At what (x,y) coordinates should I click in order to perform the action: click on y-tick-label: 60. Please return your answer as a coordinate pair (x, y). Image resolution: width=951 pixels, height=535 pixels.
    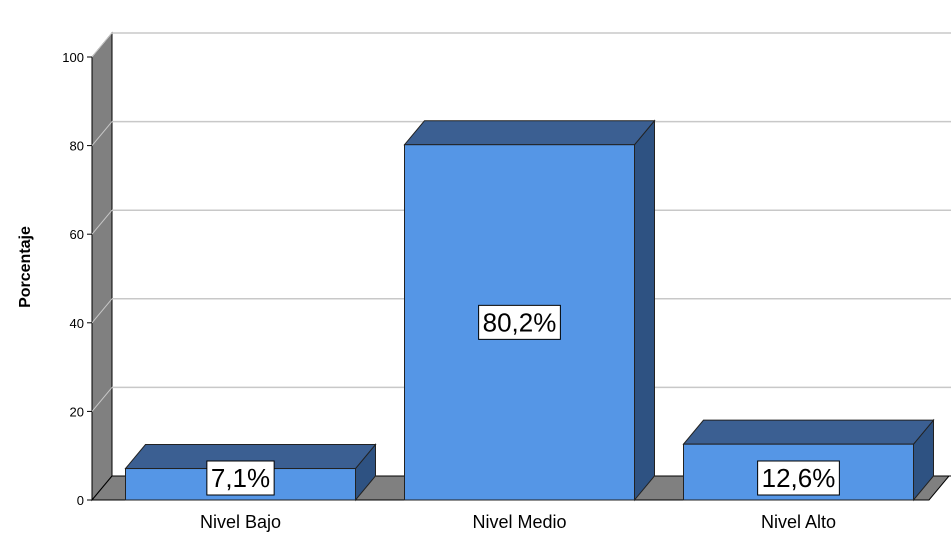
    Looking at the image, I should click on (77, 234).